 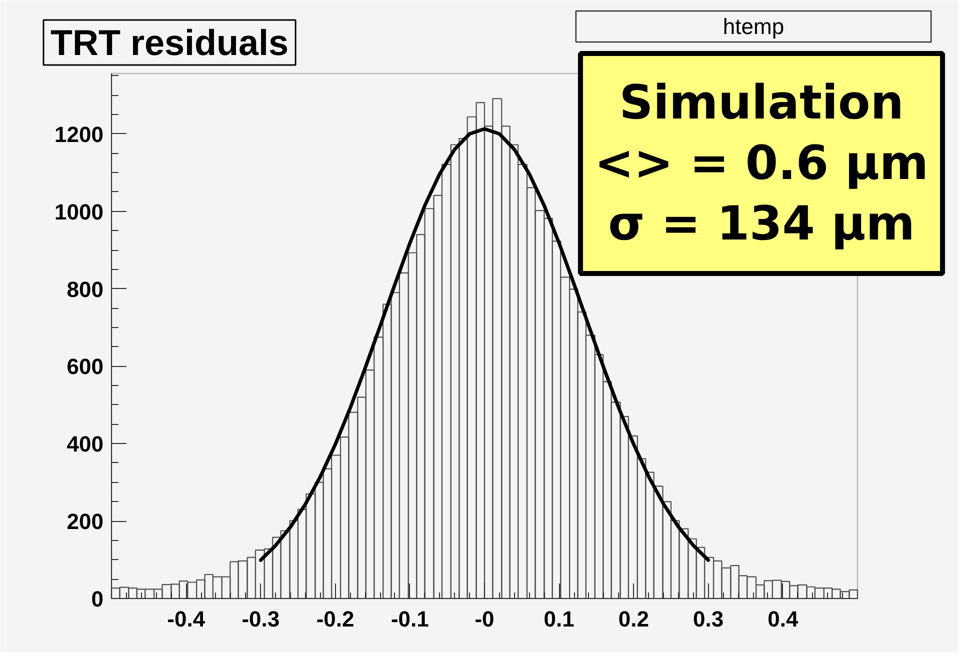 I want to click on y-tick-label: 600, so click(x=85, y=367).